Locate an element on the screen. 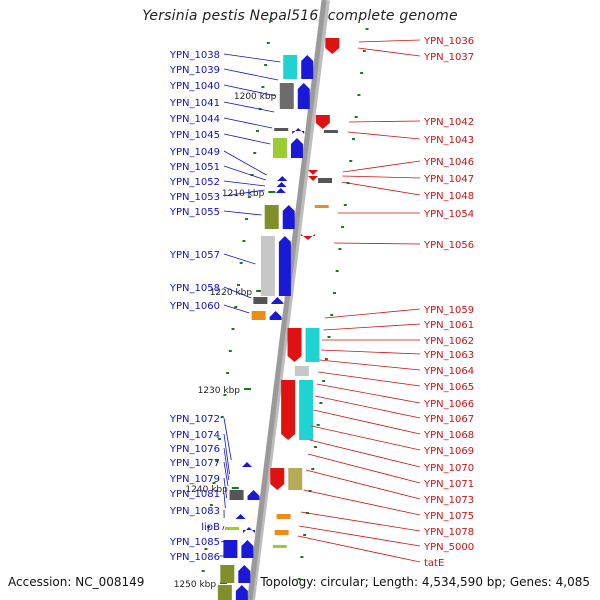 The image size is (600, 600). kbp-tick-label: 1240 kbp is located at coordinates (206, 490).